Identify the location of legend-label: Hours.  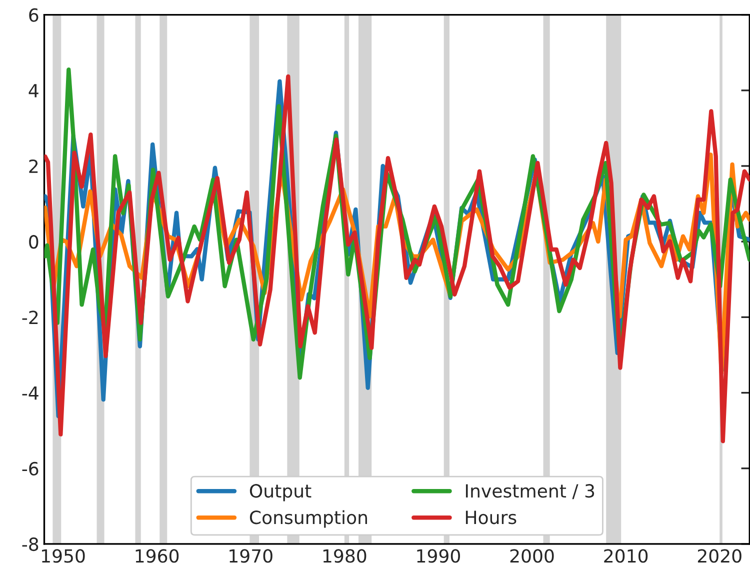
(491, 517).